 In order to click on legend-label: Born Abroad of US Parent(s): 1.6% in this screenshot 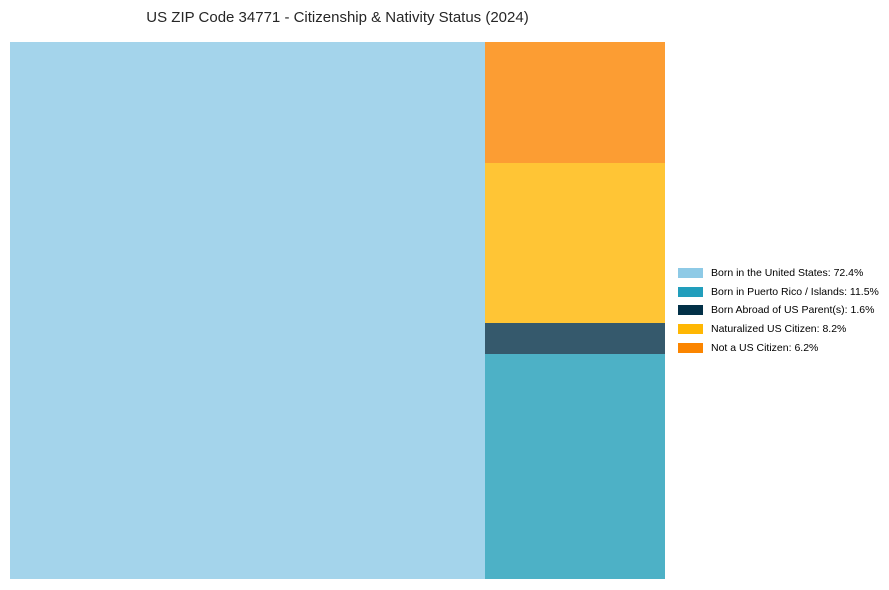, I will do `click(793, 310)`.